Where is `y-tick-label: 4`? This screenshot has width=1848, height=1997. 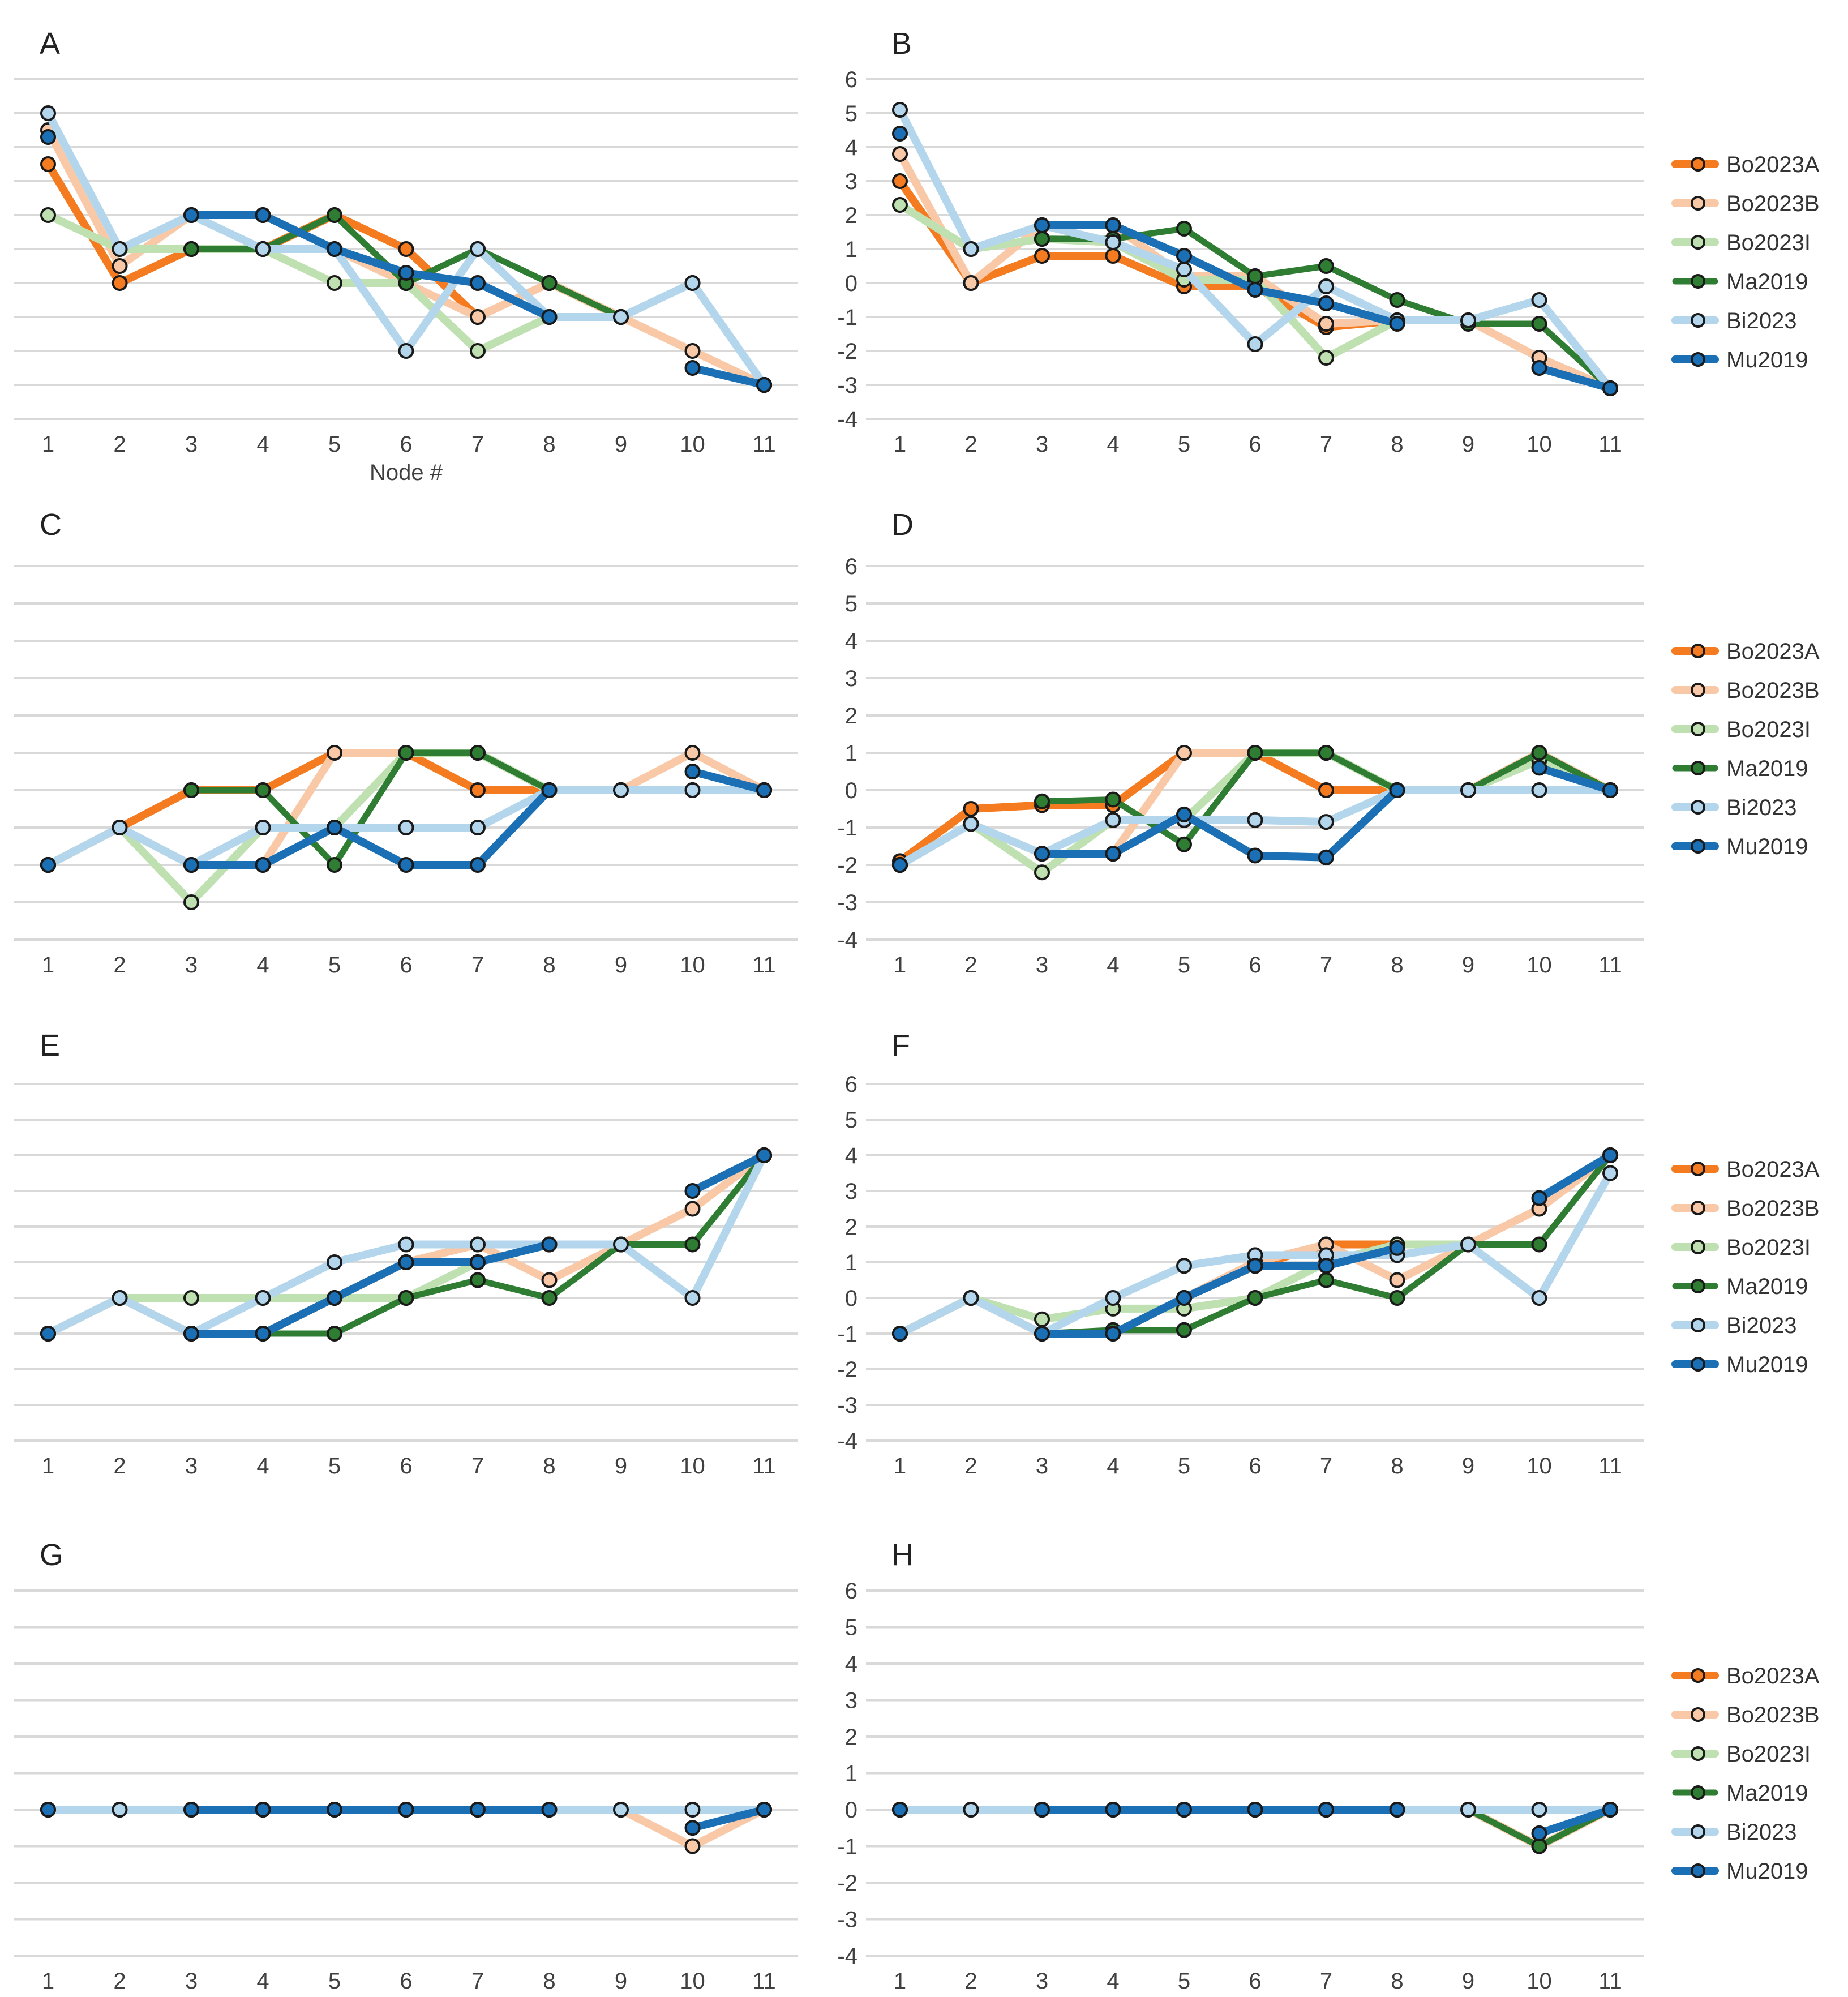 y-tick-label: 4 is located at coordinates (851, 641).